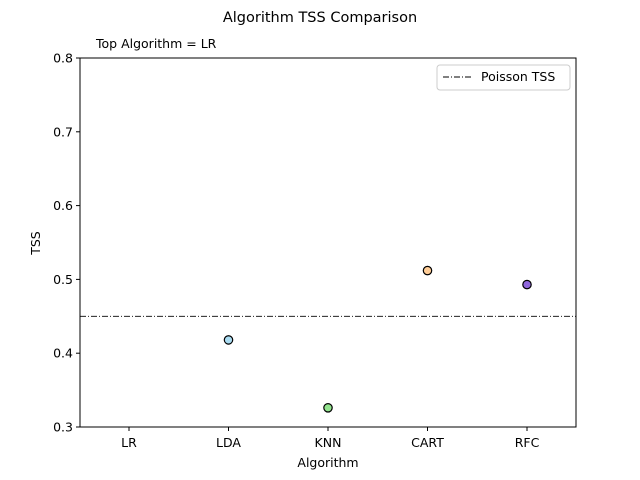  What do you see at coordinates (518, 76) in the screenshot?
I see `legend-label: Poisson TSS` at bounding box center [518, 76].